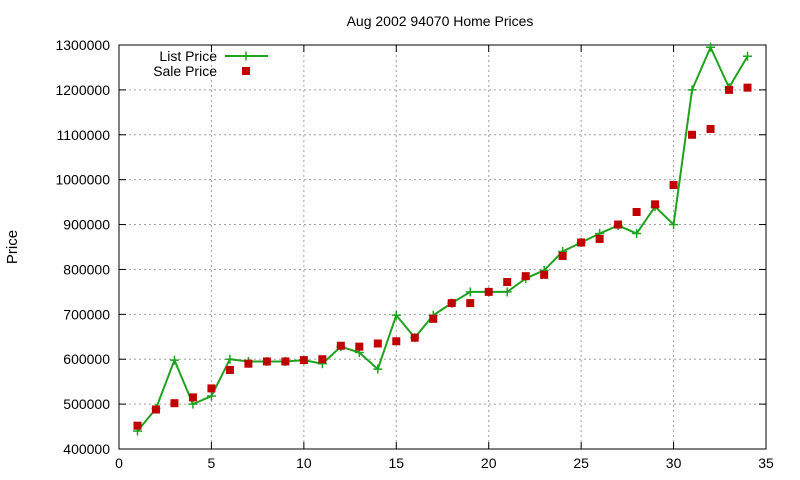 The width and height of the screenshot is (800, 480). What do you see at coordinates (12, 247) in the screenshot?
I see `y-axis-label: Price` at bounding box center [12, 247].